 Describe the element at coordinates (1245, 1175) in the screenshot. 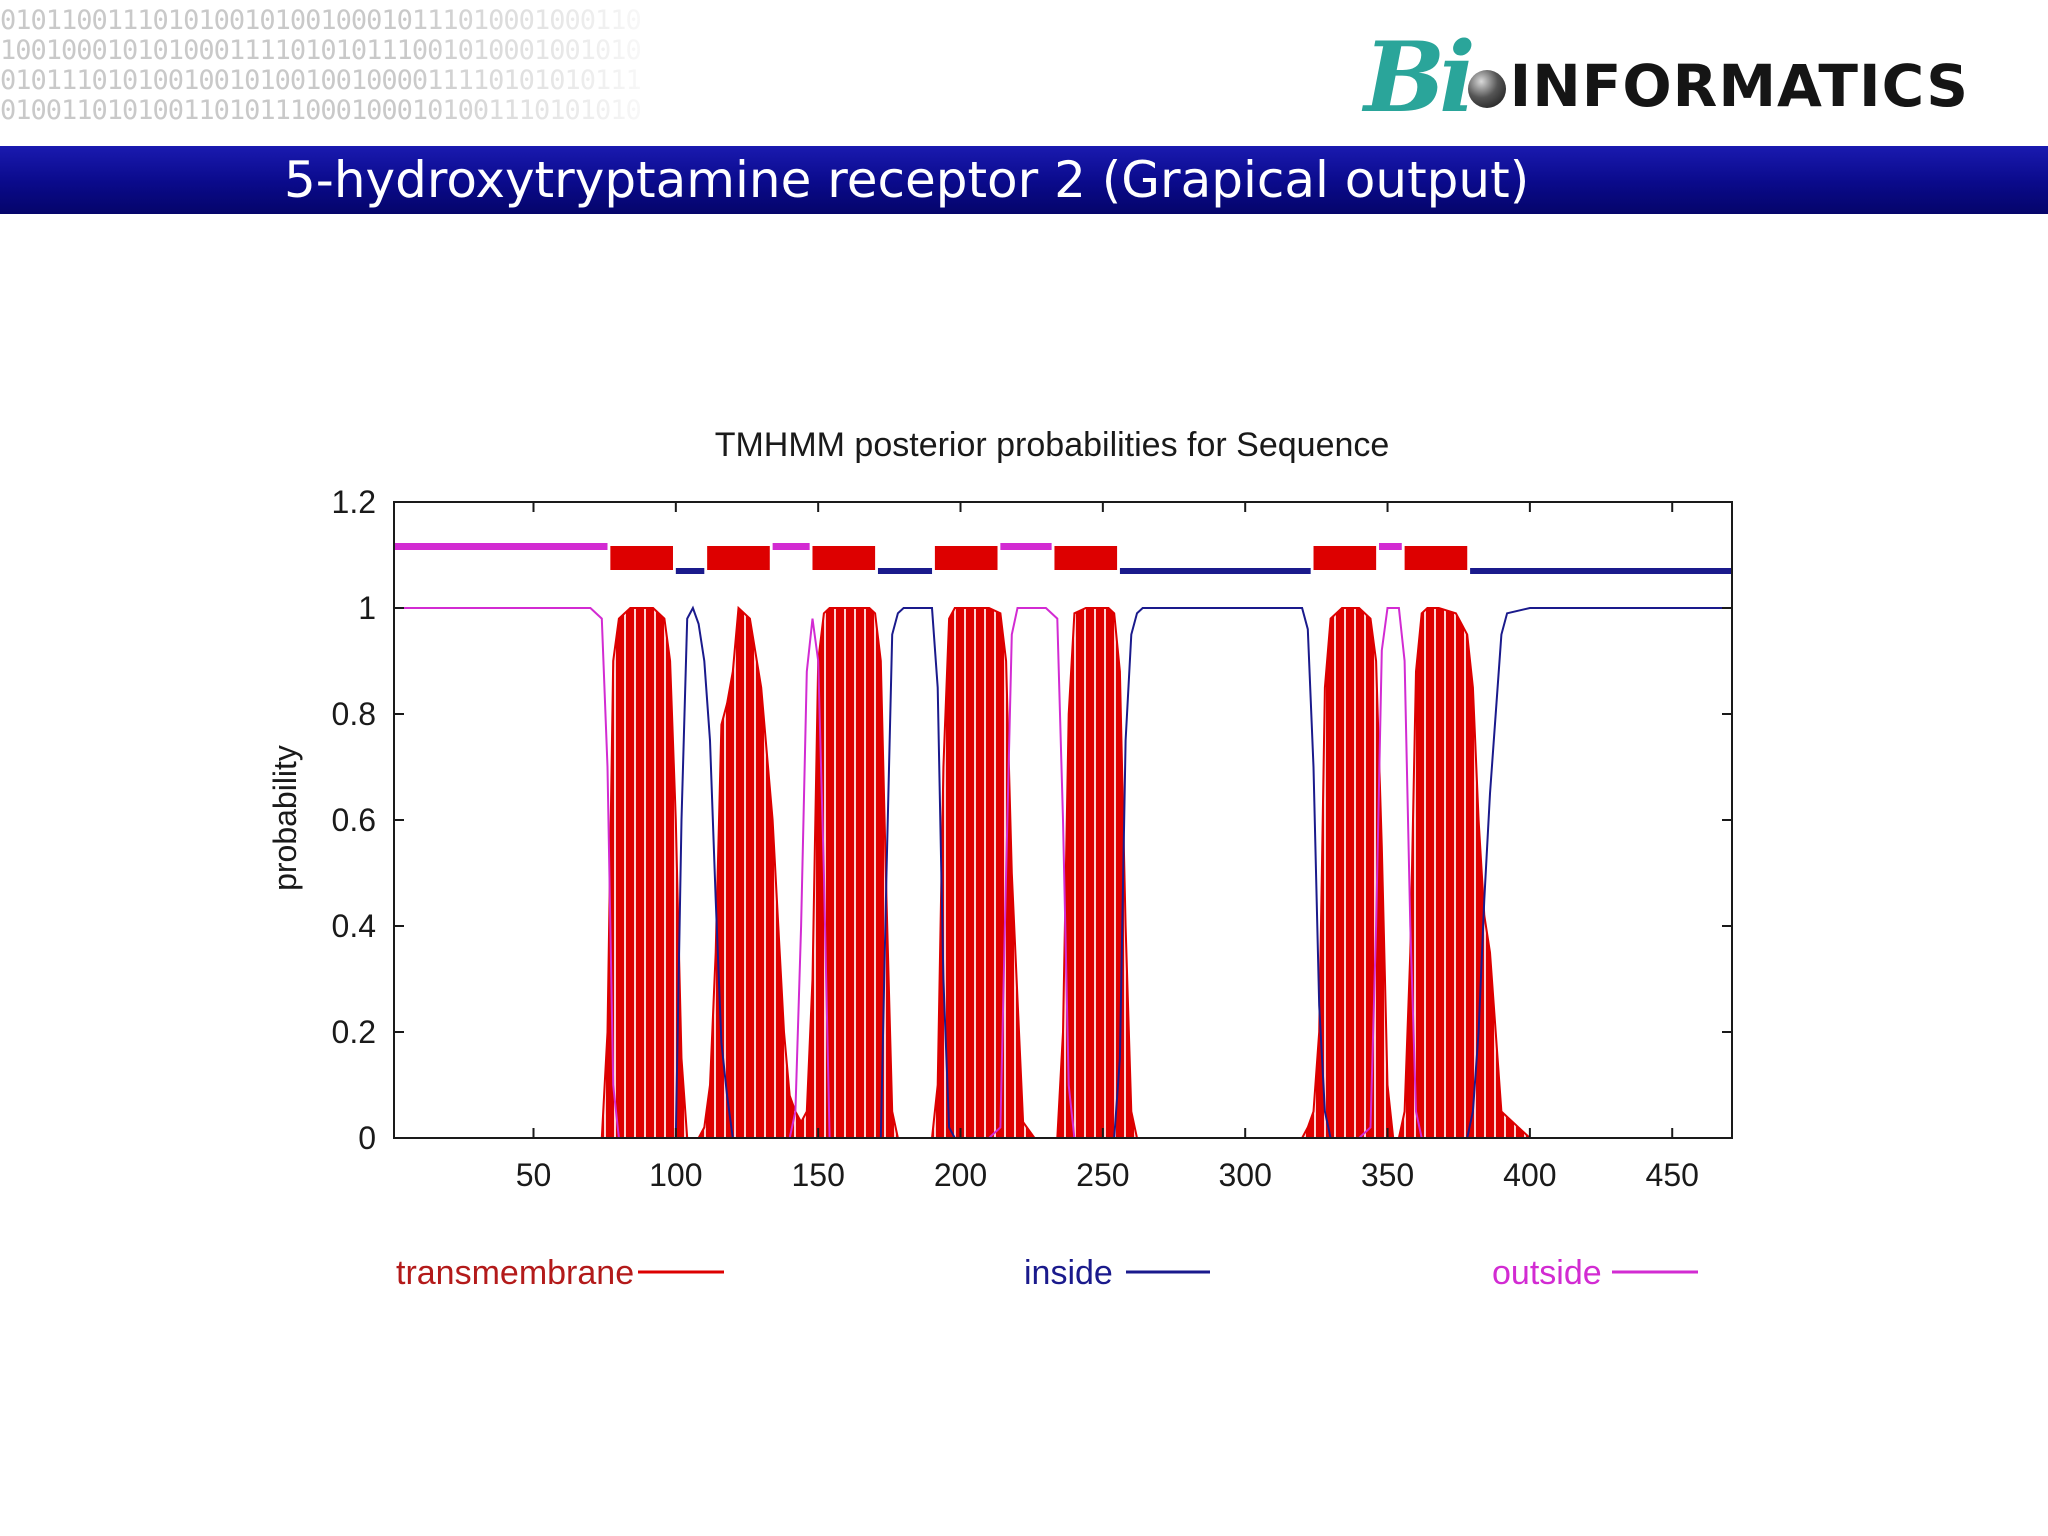

I see `x-tick-label: 300` at that location.